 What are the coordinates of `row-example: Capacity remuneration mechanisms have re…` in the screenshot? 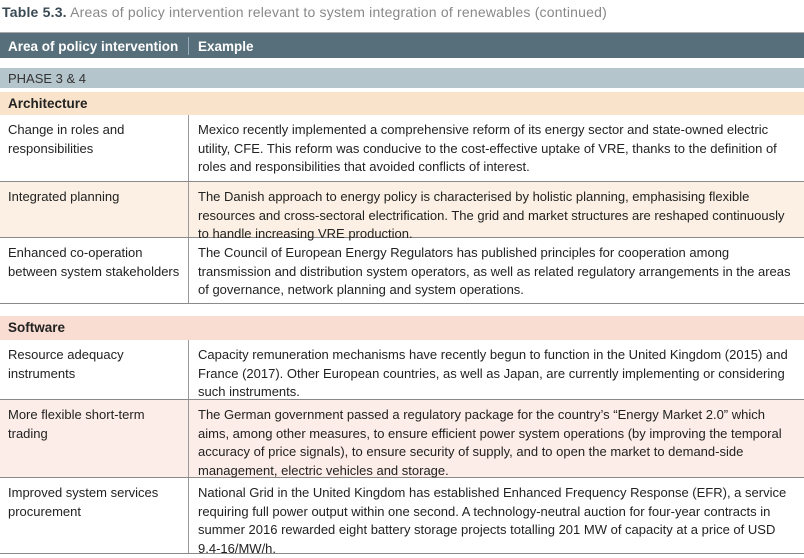 It's located at (493, 373).